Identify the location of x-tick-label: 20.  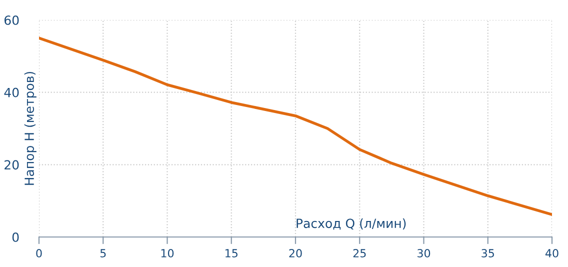
(295, 253).